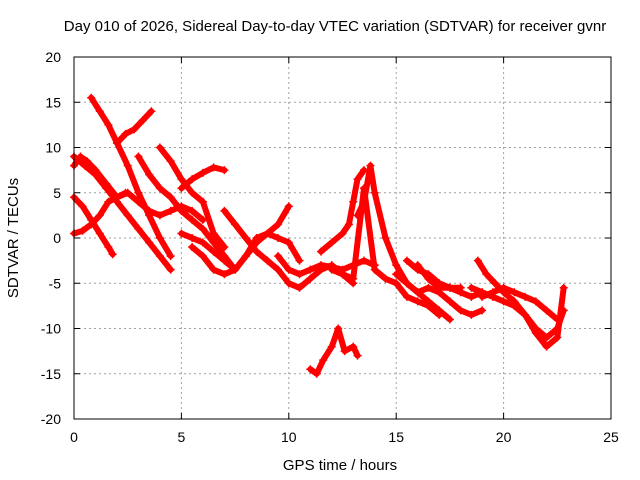 This screenshot has width=640, height=480. Describe the element at coordinates (51, 329) in the screenshot. I see `y-tick-label: -10` at that location.